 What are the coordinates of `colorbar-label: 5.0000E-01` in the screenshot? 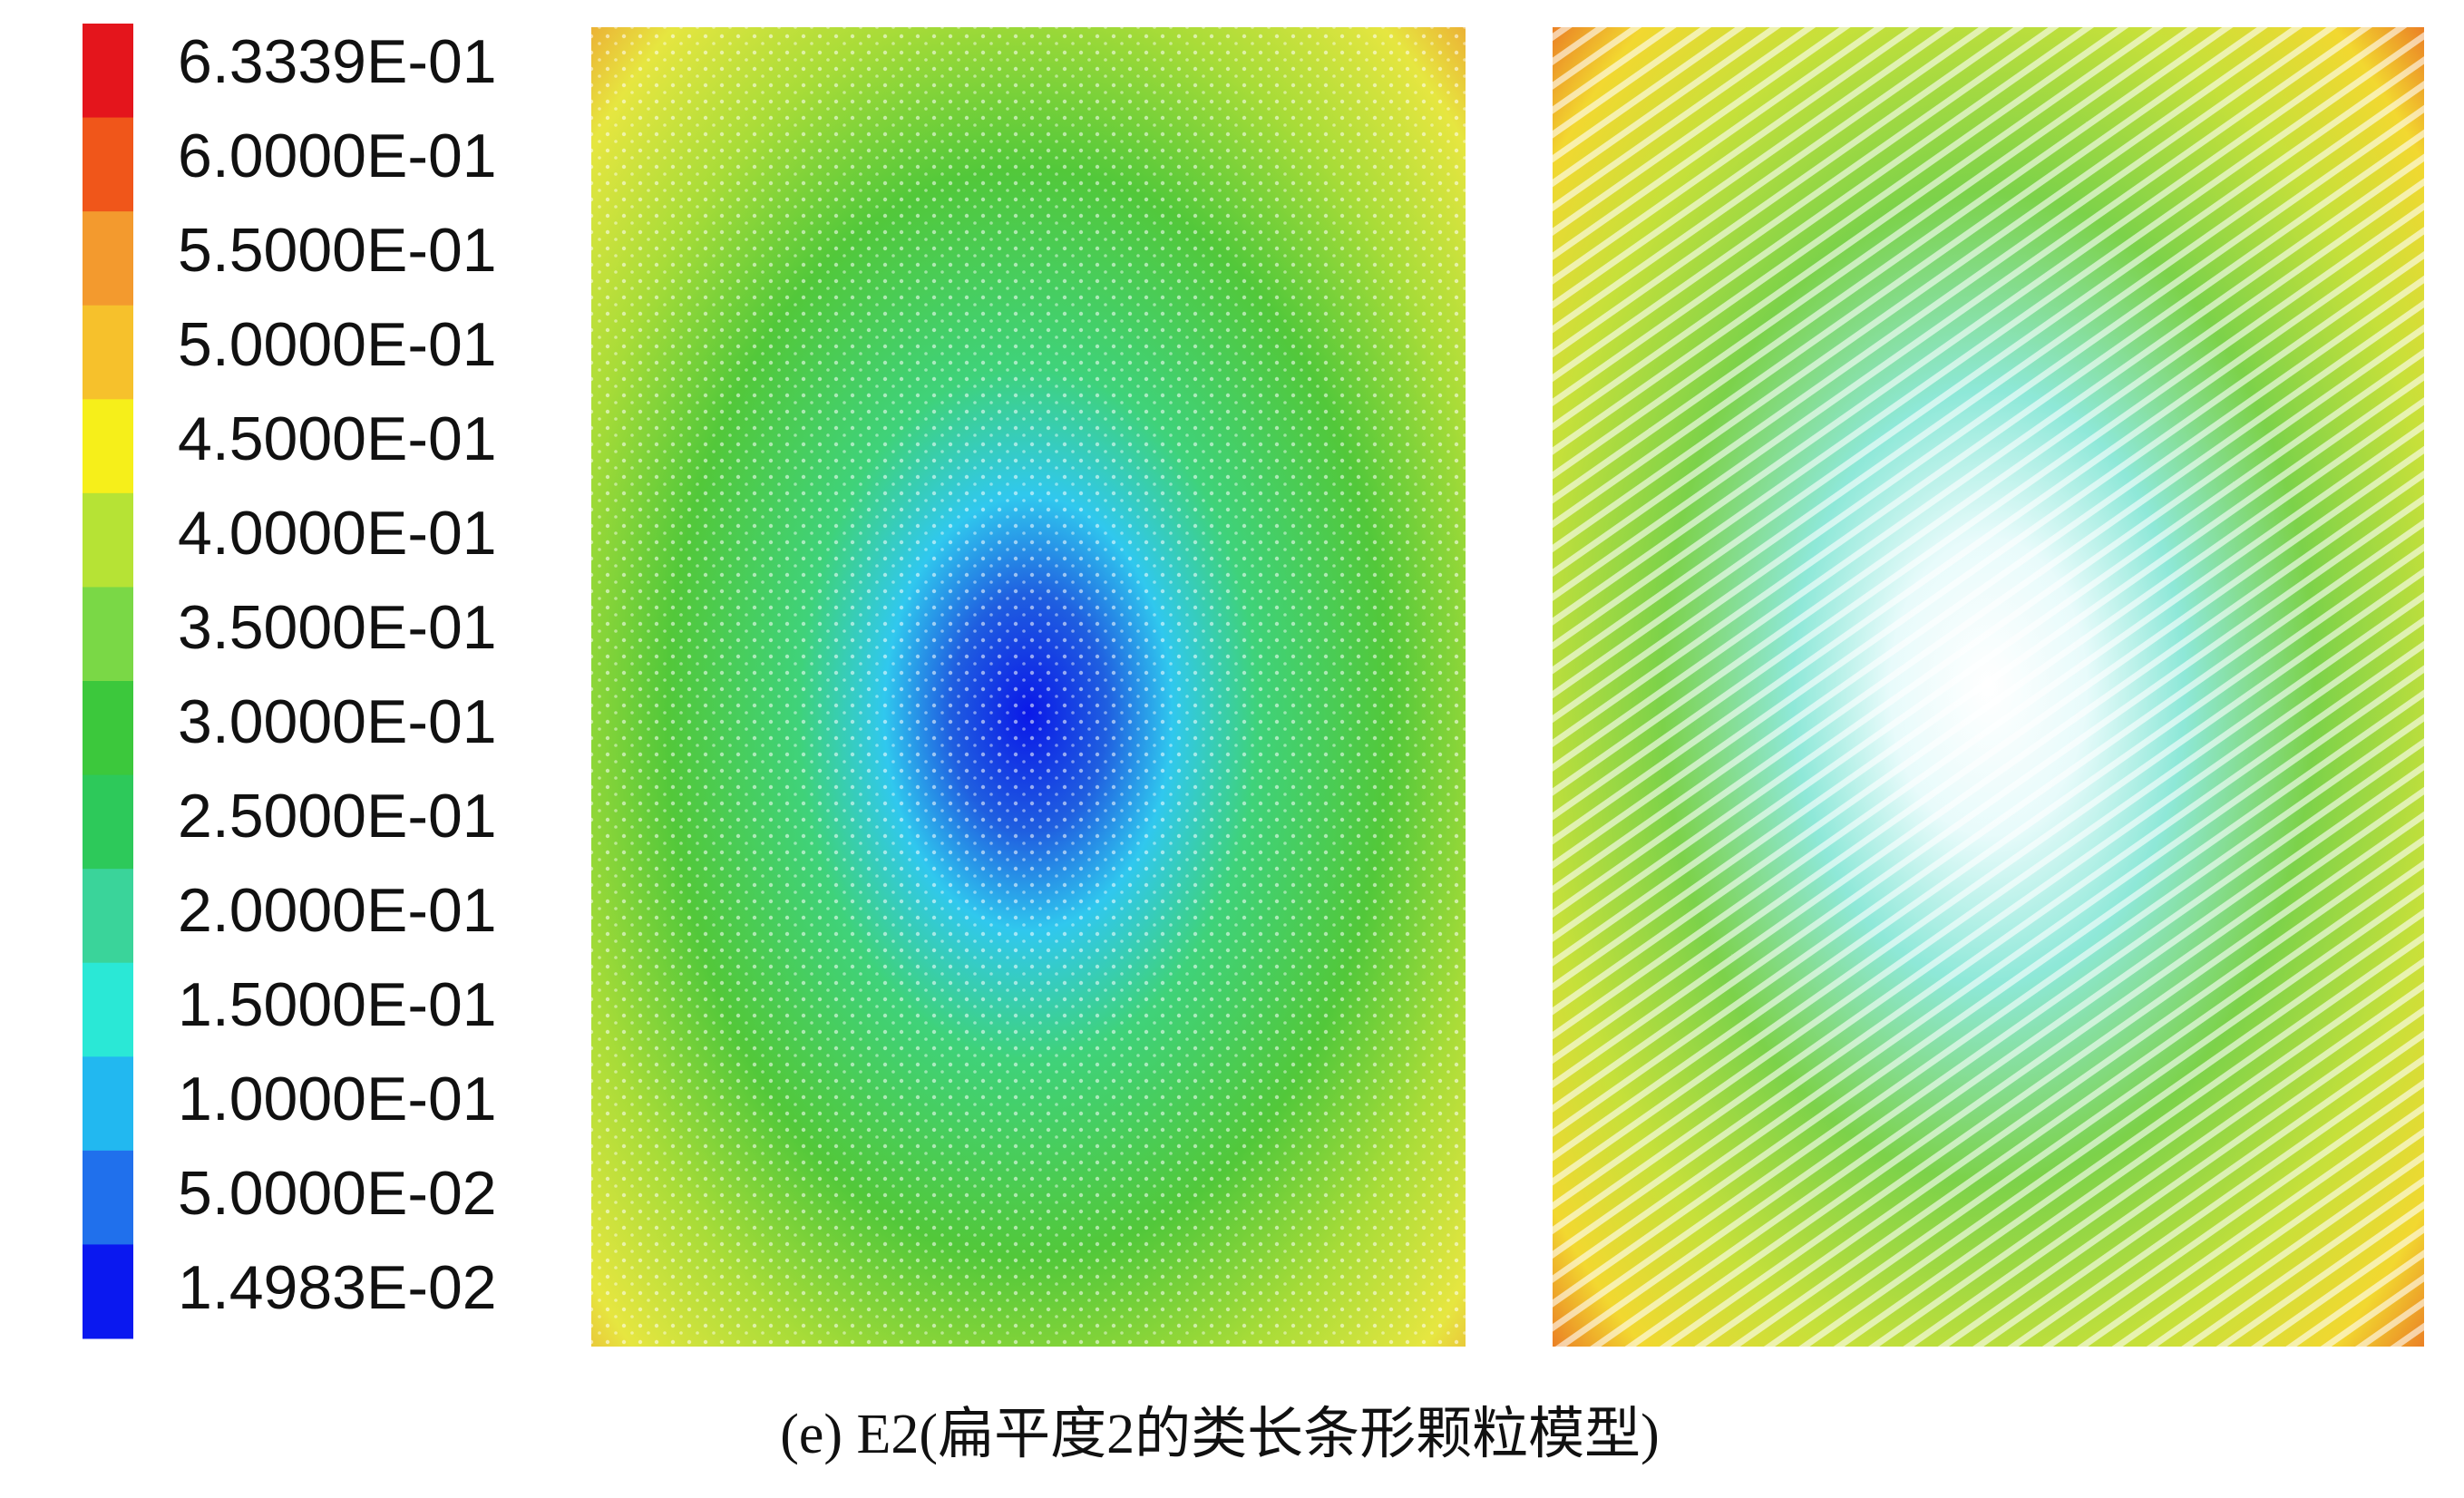 It's located at (337, 344).